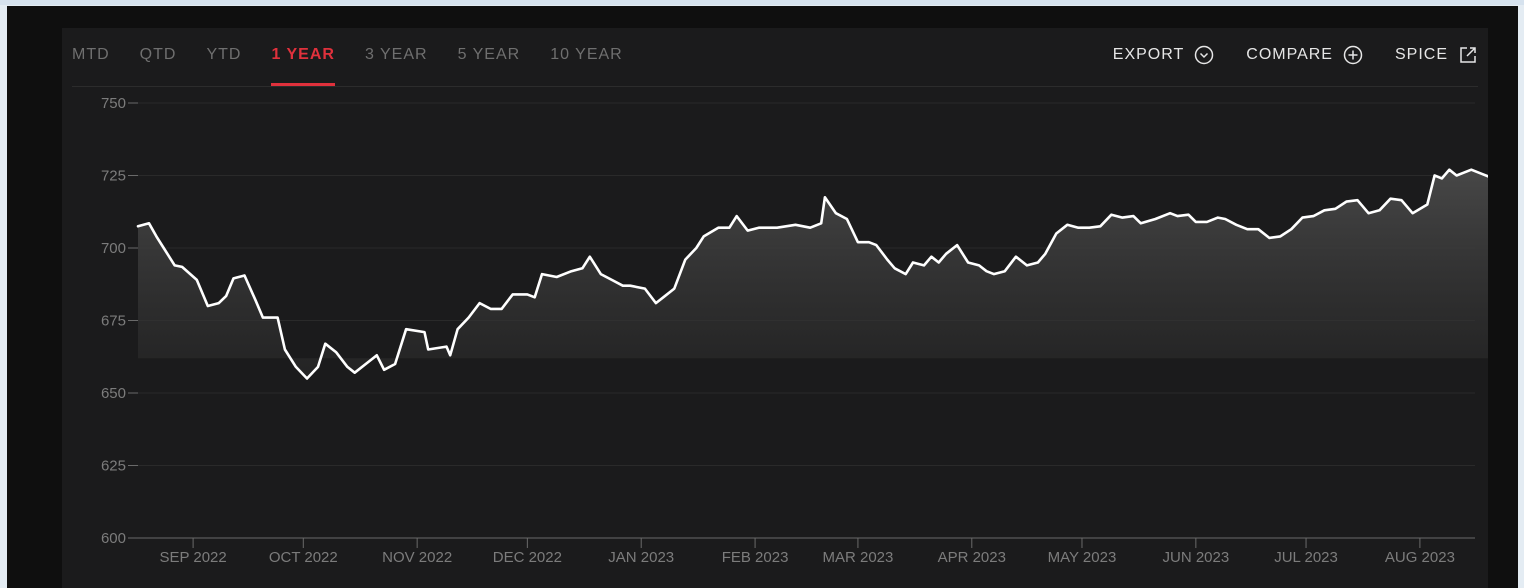 This screenshot has width=1524, height=588. What do you see at coordinates (1421, 54) in the screenshot?
I see `spice-label: SPICE` at bounding box center [1421, 54].